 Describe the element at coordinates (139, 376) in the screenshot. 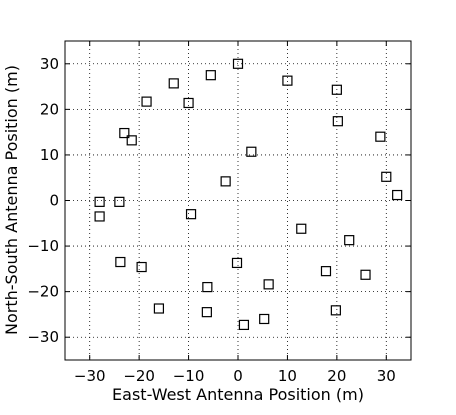

I see `x-tick-label: −20` at that location.